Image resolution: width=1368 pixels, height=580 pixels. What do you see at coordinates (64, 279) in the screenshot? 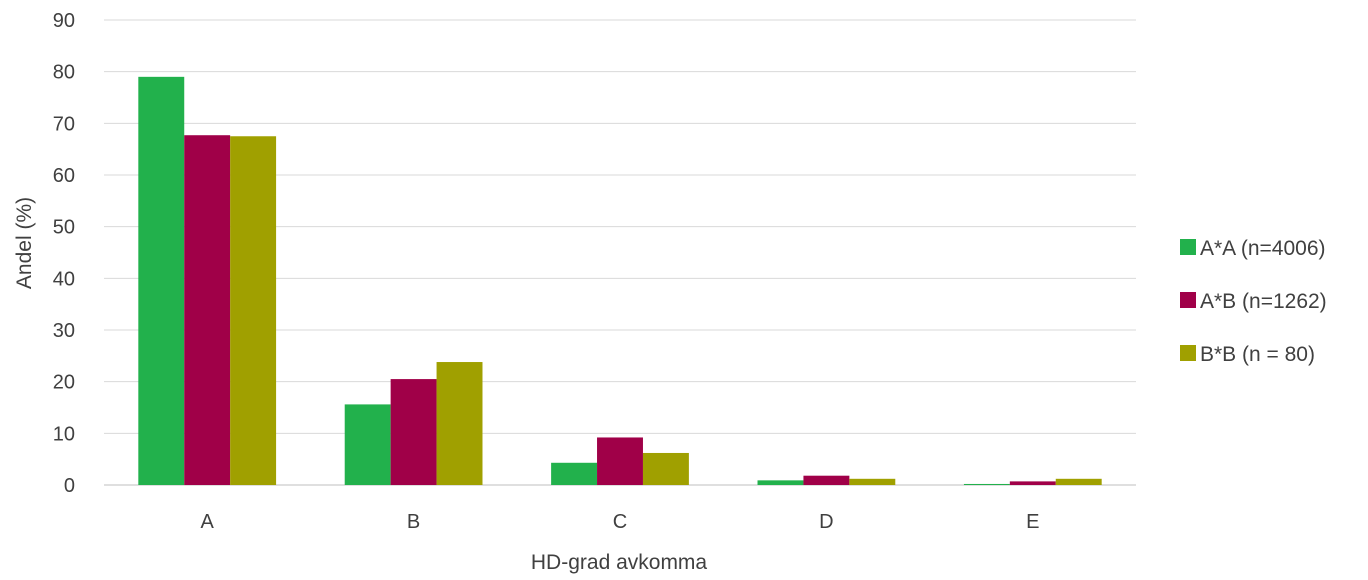
I see `y-tick-label: 40` at bounding box center [64, 279].